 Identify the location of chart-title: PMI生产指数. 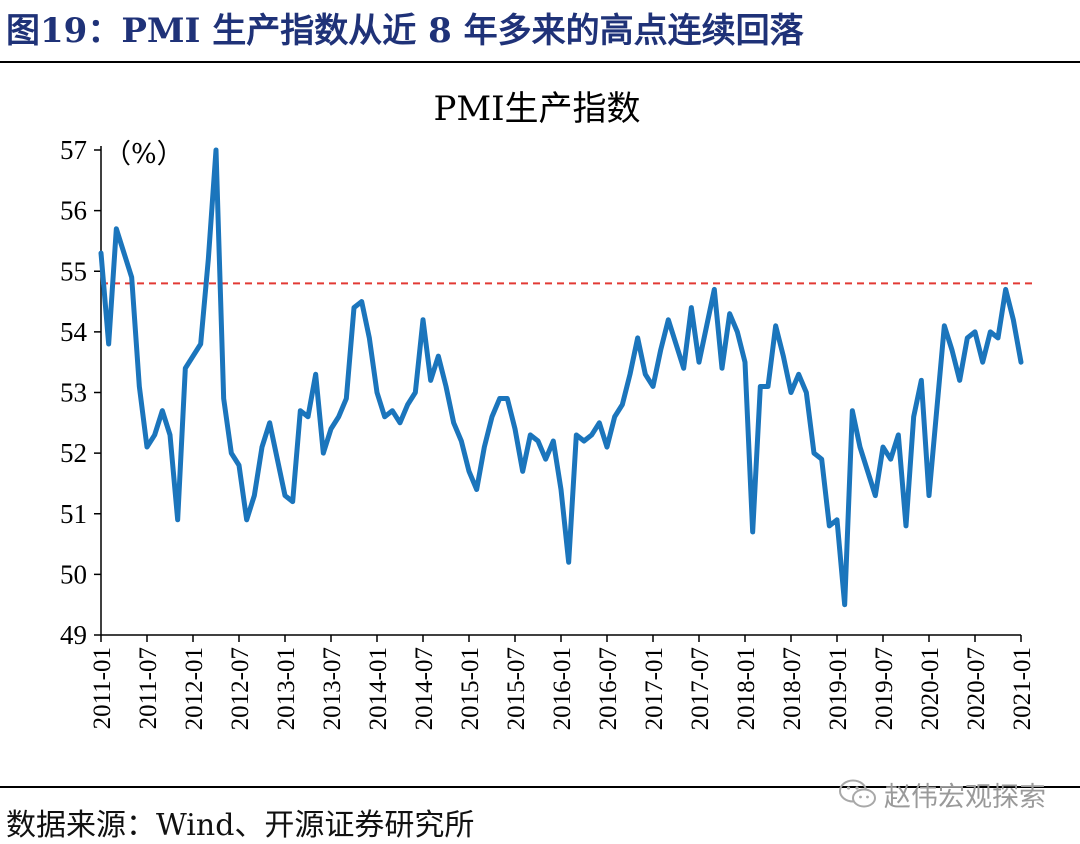
(536, 109).